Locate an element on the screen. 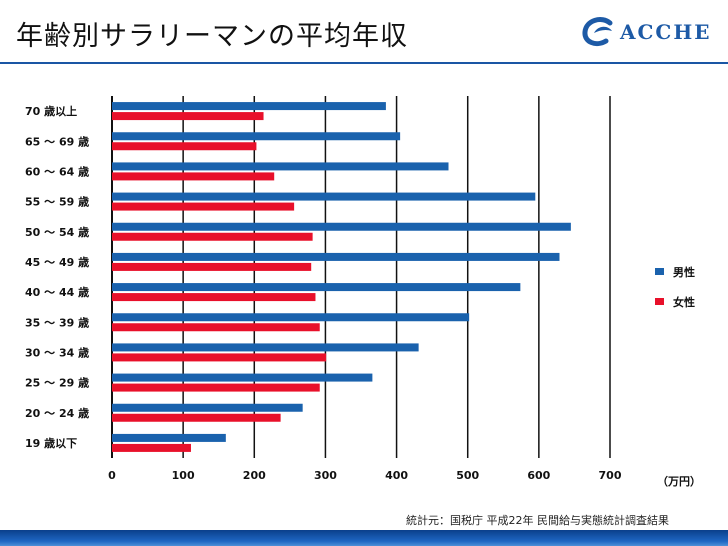  x-tick-label: 300 is located at coordinates (325, 475).